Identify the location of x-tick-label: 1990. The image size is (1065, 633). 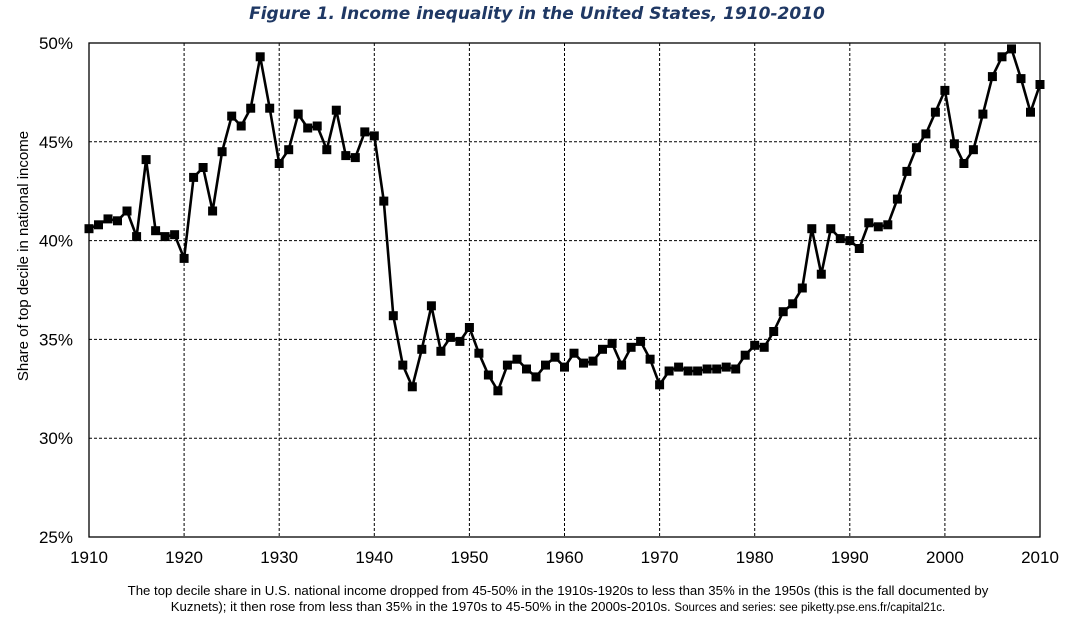
(850, 557).